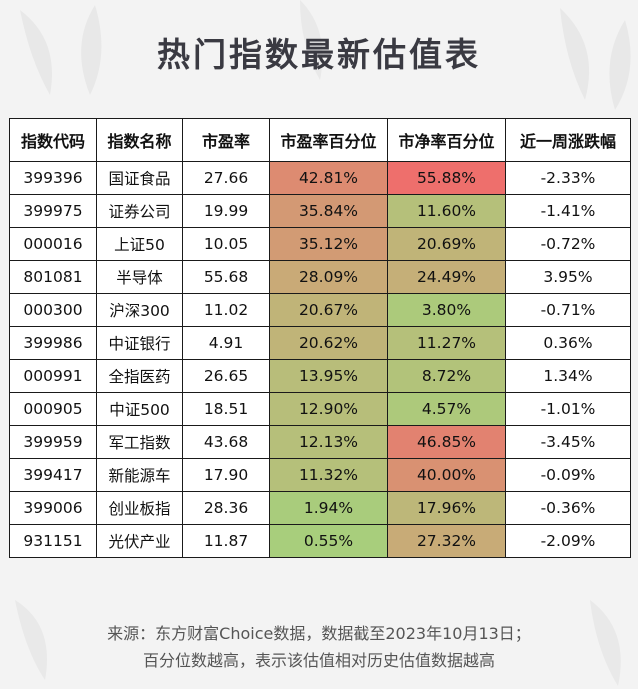 Image resolution: width=638 pixels, height=689 pixels. Describe the element at coordinates (139, 409) in the screenshot. I see `index-name: 中证500` at that location.